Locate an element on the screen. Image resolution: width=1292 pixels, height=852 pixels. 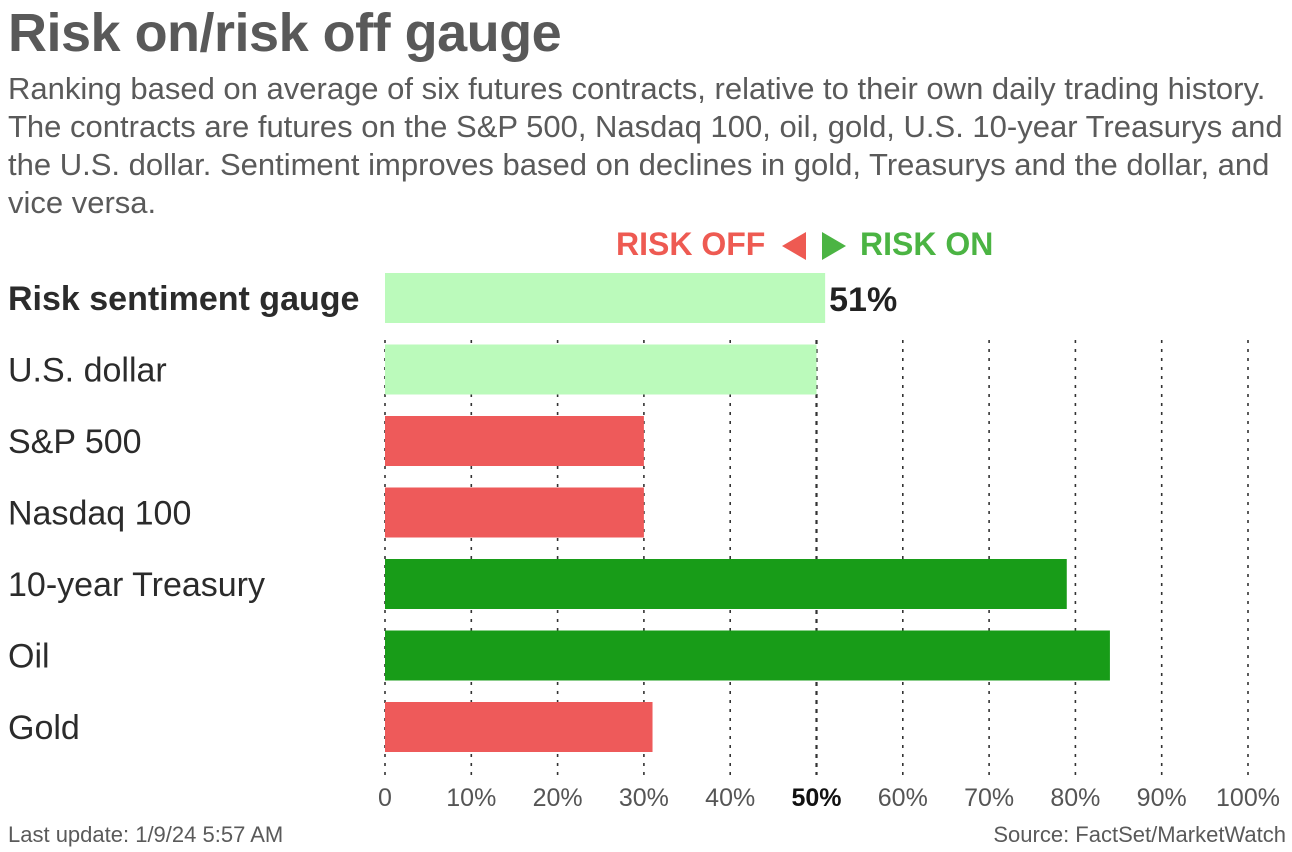
x-tick-label: 0 is located at coordinates (385, 798).